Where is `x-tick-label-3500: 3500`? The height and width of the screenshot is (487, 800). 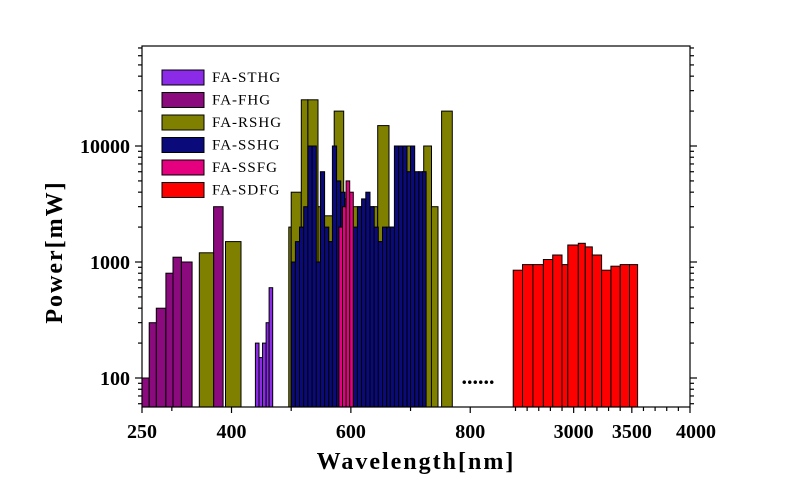 x-tick-label-3500: 3500 is located at coordinates (632, 432).